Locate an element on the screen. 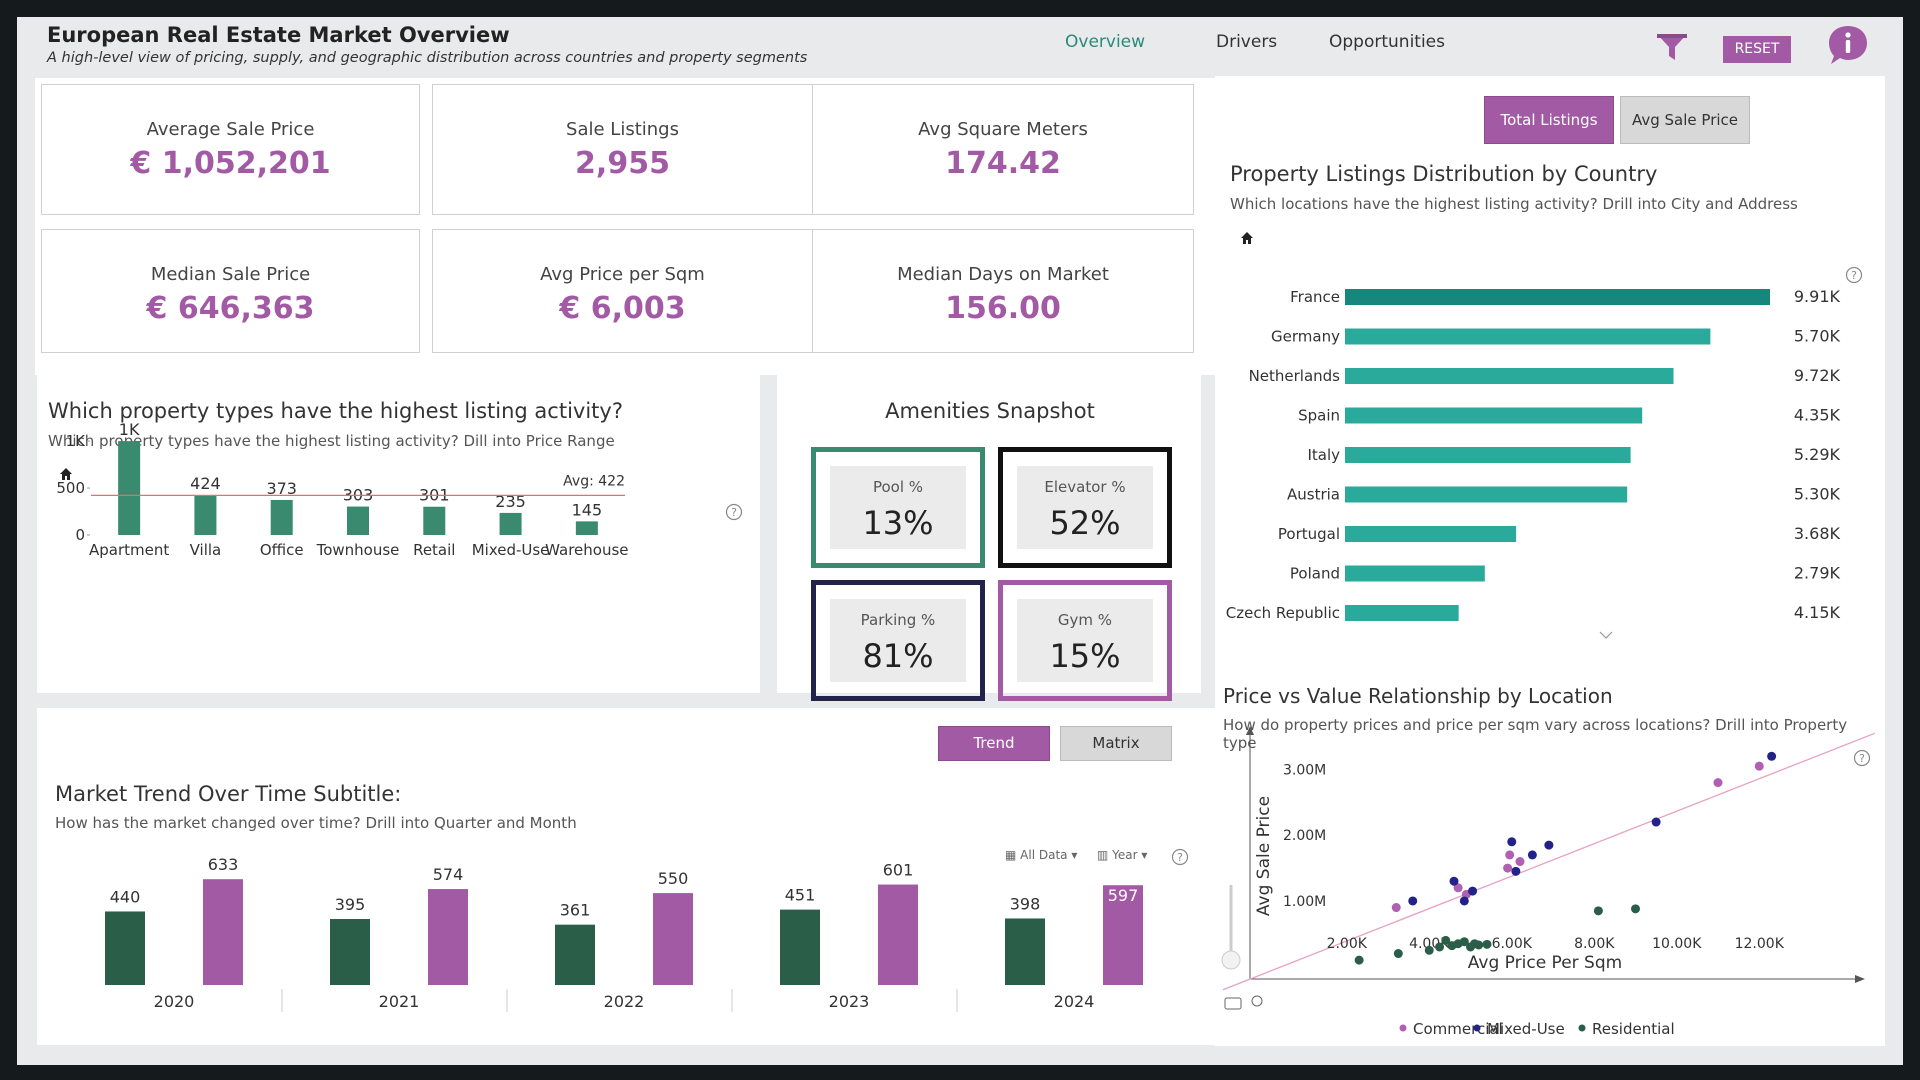 This screenshot has height=1080, width=1920. bar-chart-icon: ▥ is located at coordinates (1105, 855).